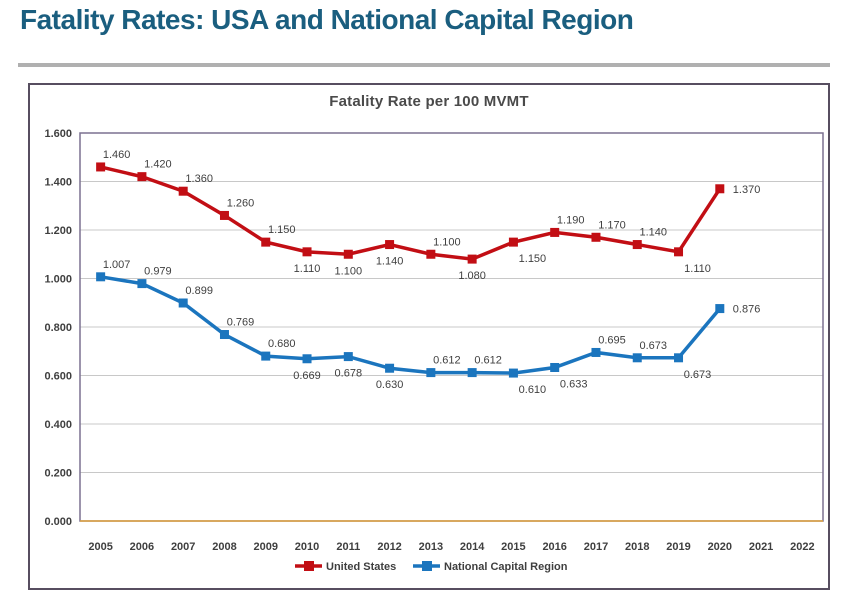 This screenshot has height=600, width=844. What do you see at coordinates (612, 225) in the screenshot?
I see `data-label-united-states: 1.170` at bounding box center [612, 225].